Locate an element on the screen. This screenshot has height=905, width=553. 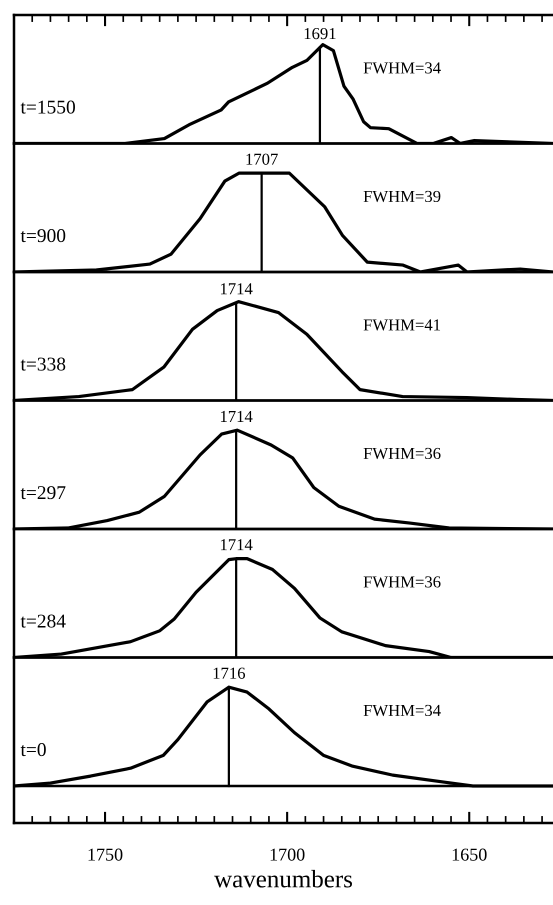
annotation: FWHM=39 is located at coordinates (402, 196).